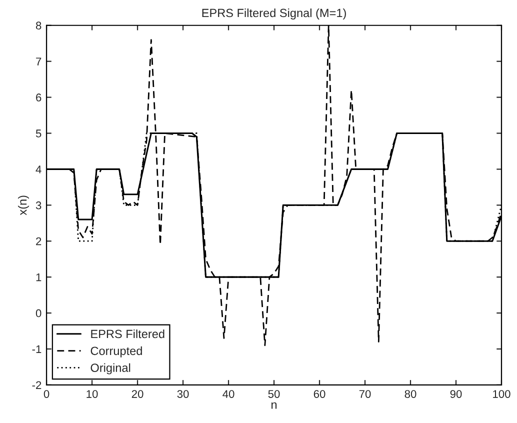  I want to click on y-tick-label: 1, so click(39, 277).